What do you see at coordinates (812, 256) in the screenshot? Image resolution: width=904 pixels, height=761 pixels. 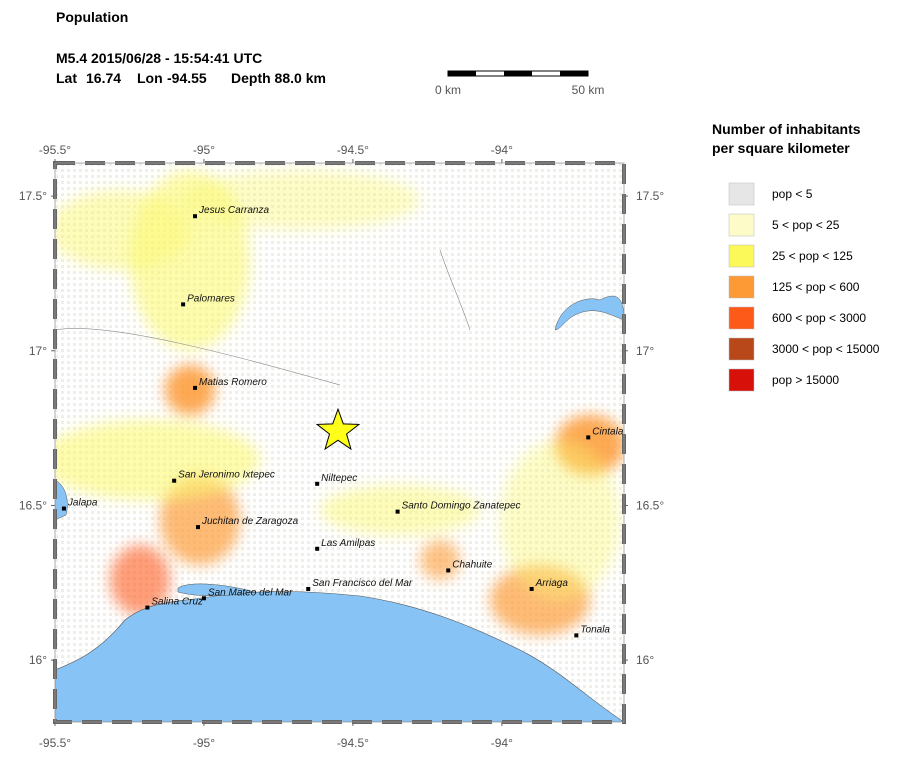 I see `legend-label: 25 < pop < 125` at bounding box center [812, 256].